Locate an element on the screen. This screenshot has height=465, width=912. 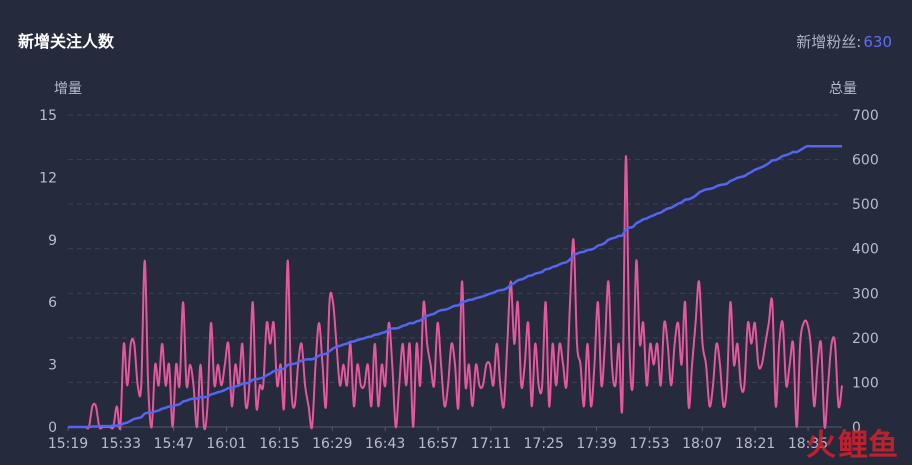
x-tick-label: 17:53 is located at coordinates (649, 444).